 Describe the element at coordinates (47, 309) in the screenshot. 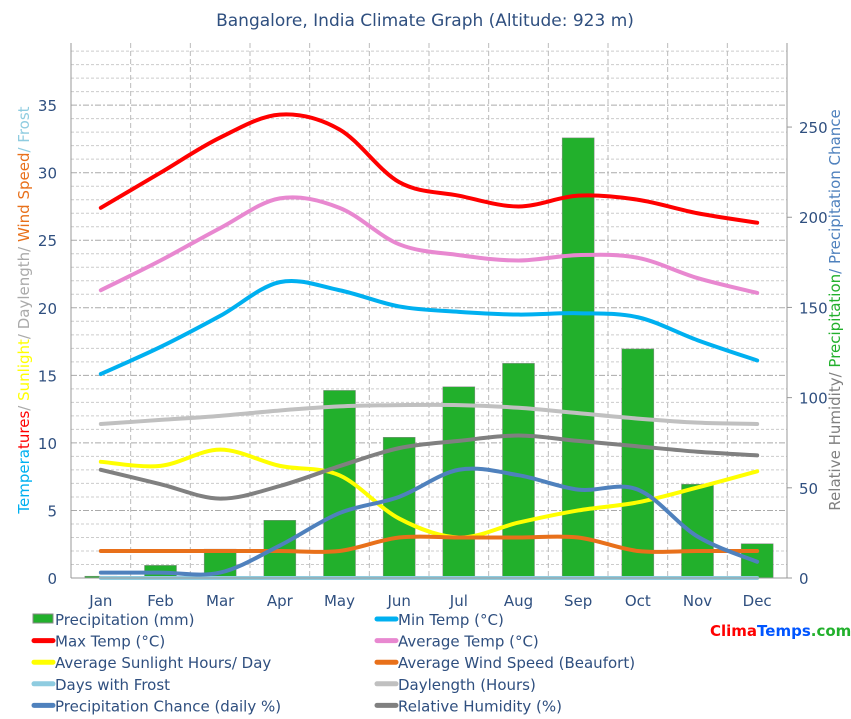

I see `left-tick-label: 20` at that location.